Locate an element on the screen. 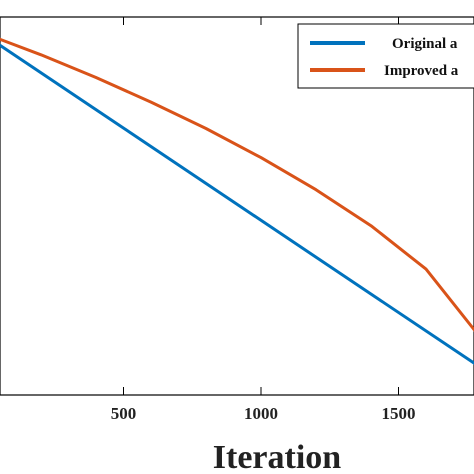 This screenshot has height=474, width=474. x-tick-label-1000: 1000 is located at coordinates (261, 413).